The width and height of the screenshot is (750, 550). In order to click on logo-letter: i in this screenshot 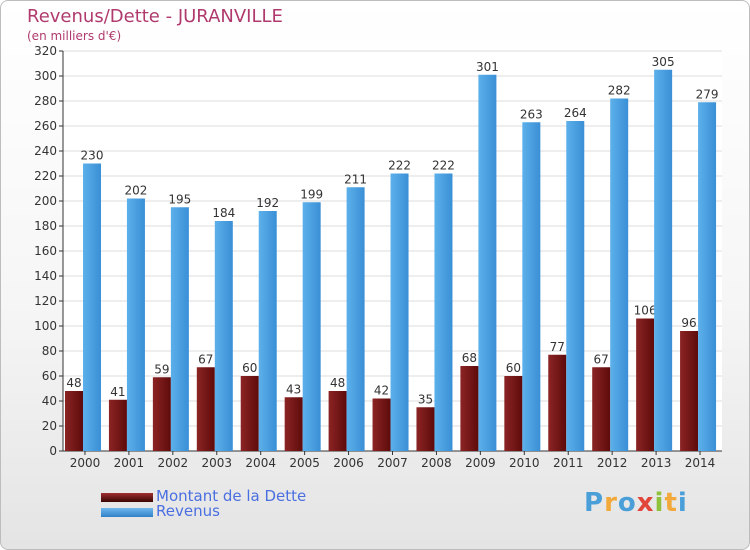, I will do `click(659, 503)`.